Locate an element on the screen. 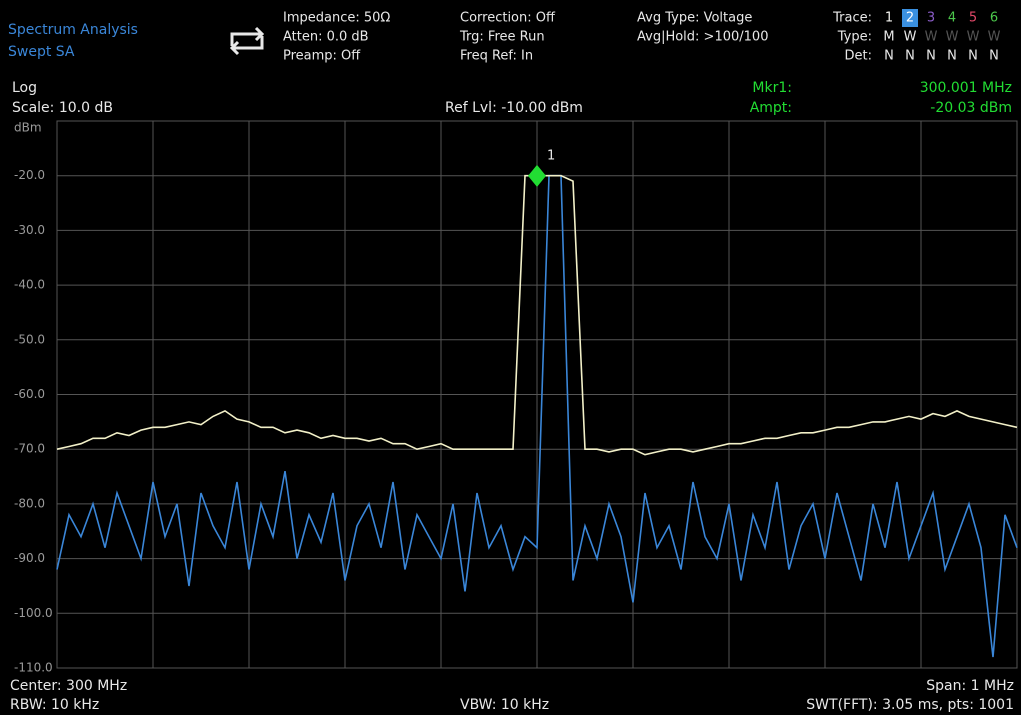 The width and height of the screenshot is (1021, 715). freq-ref: Freq Ref: In is located at coordinates (496, 56).